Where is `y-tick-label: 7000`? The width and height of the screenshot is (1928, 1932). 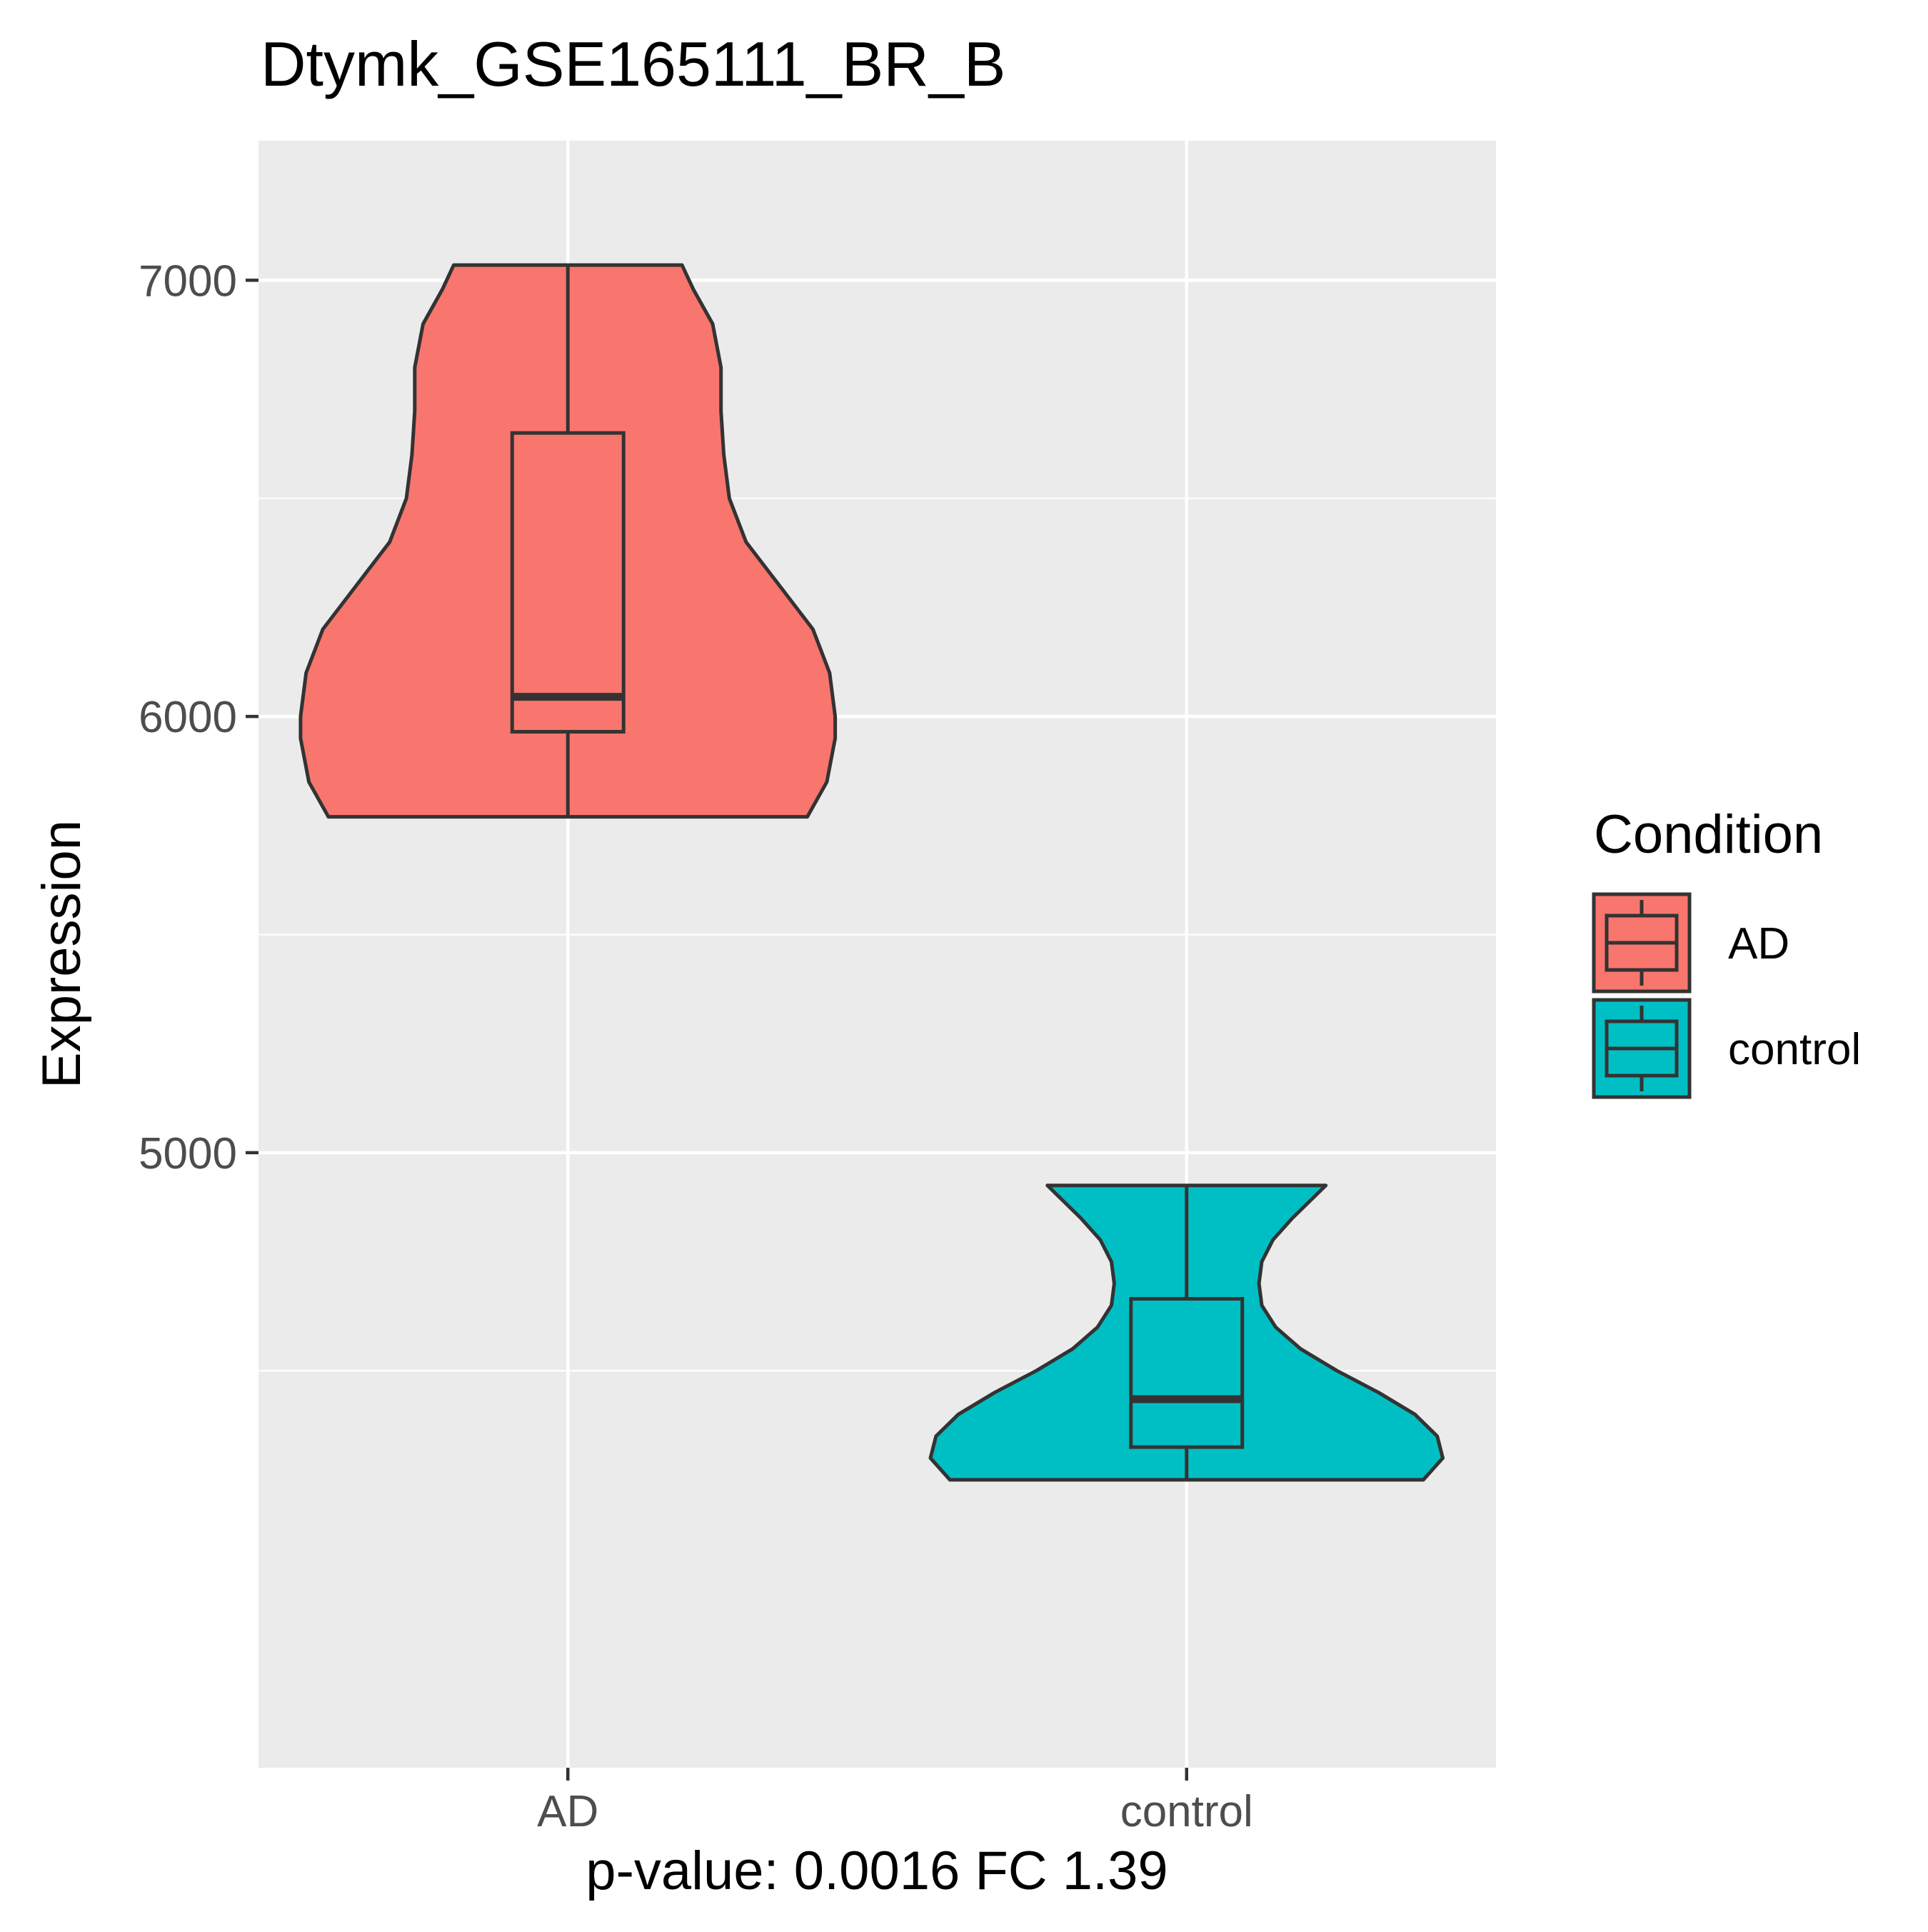 y-tick-label: 7000 is located at coordinates (188, 281).